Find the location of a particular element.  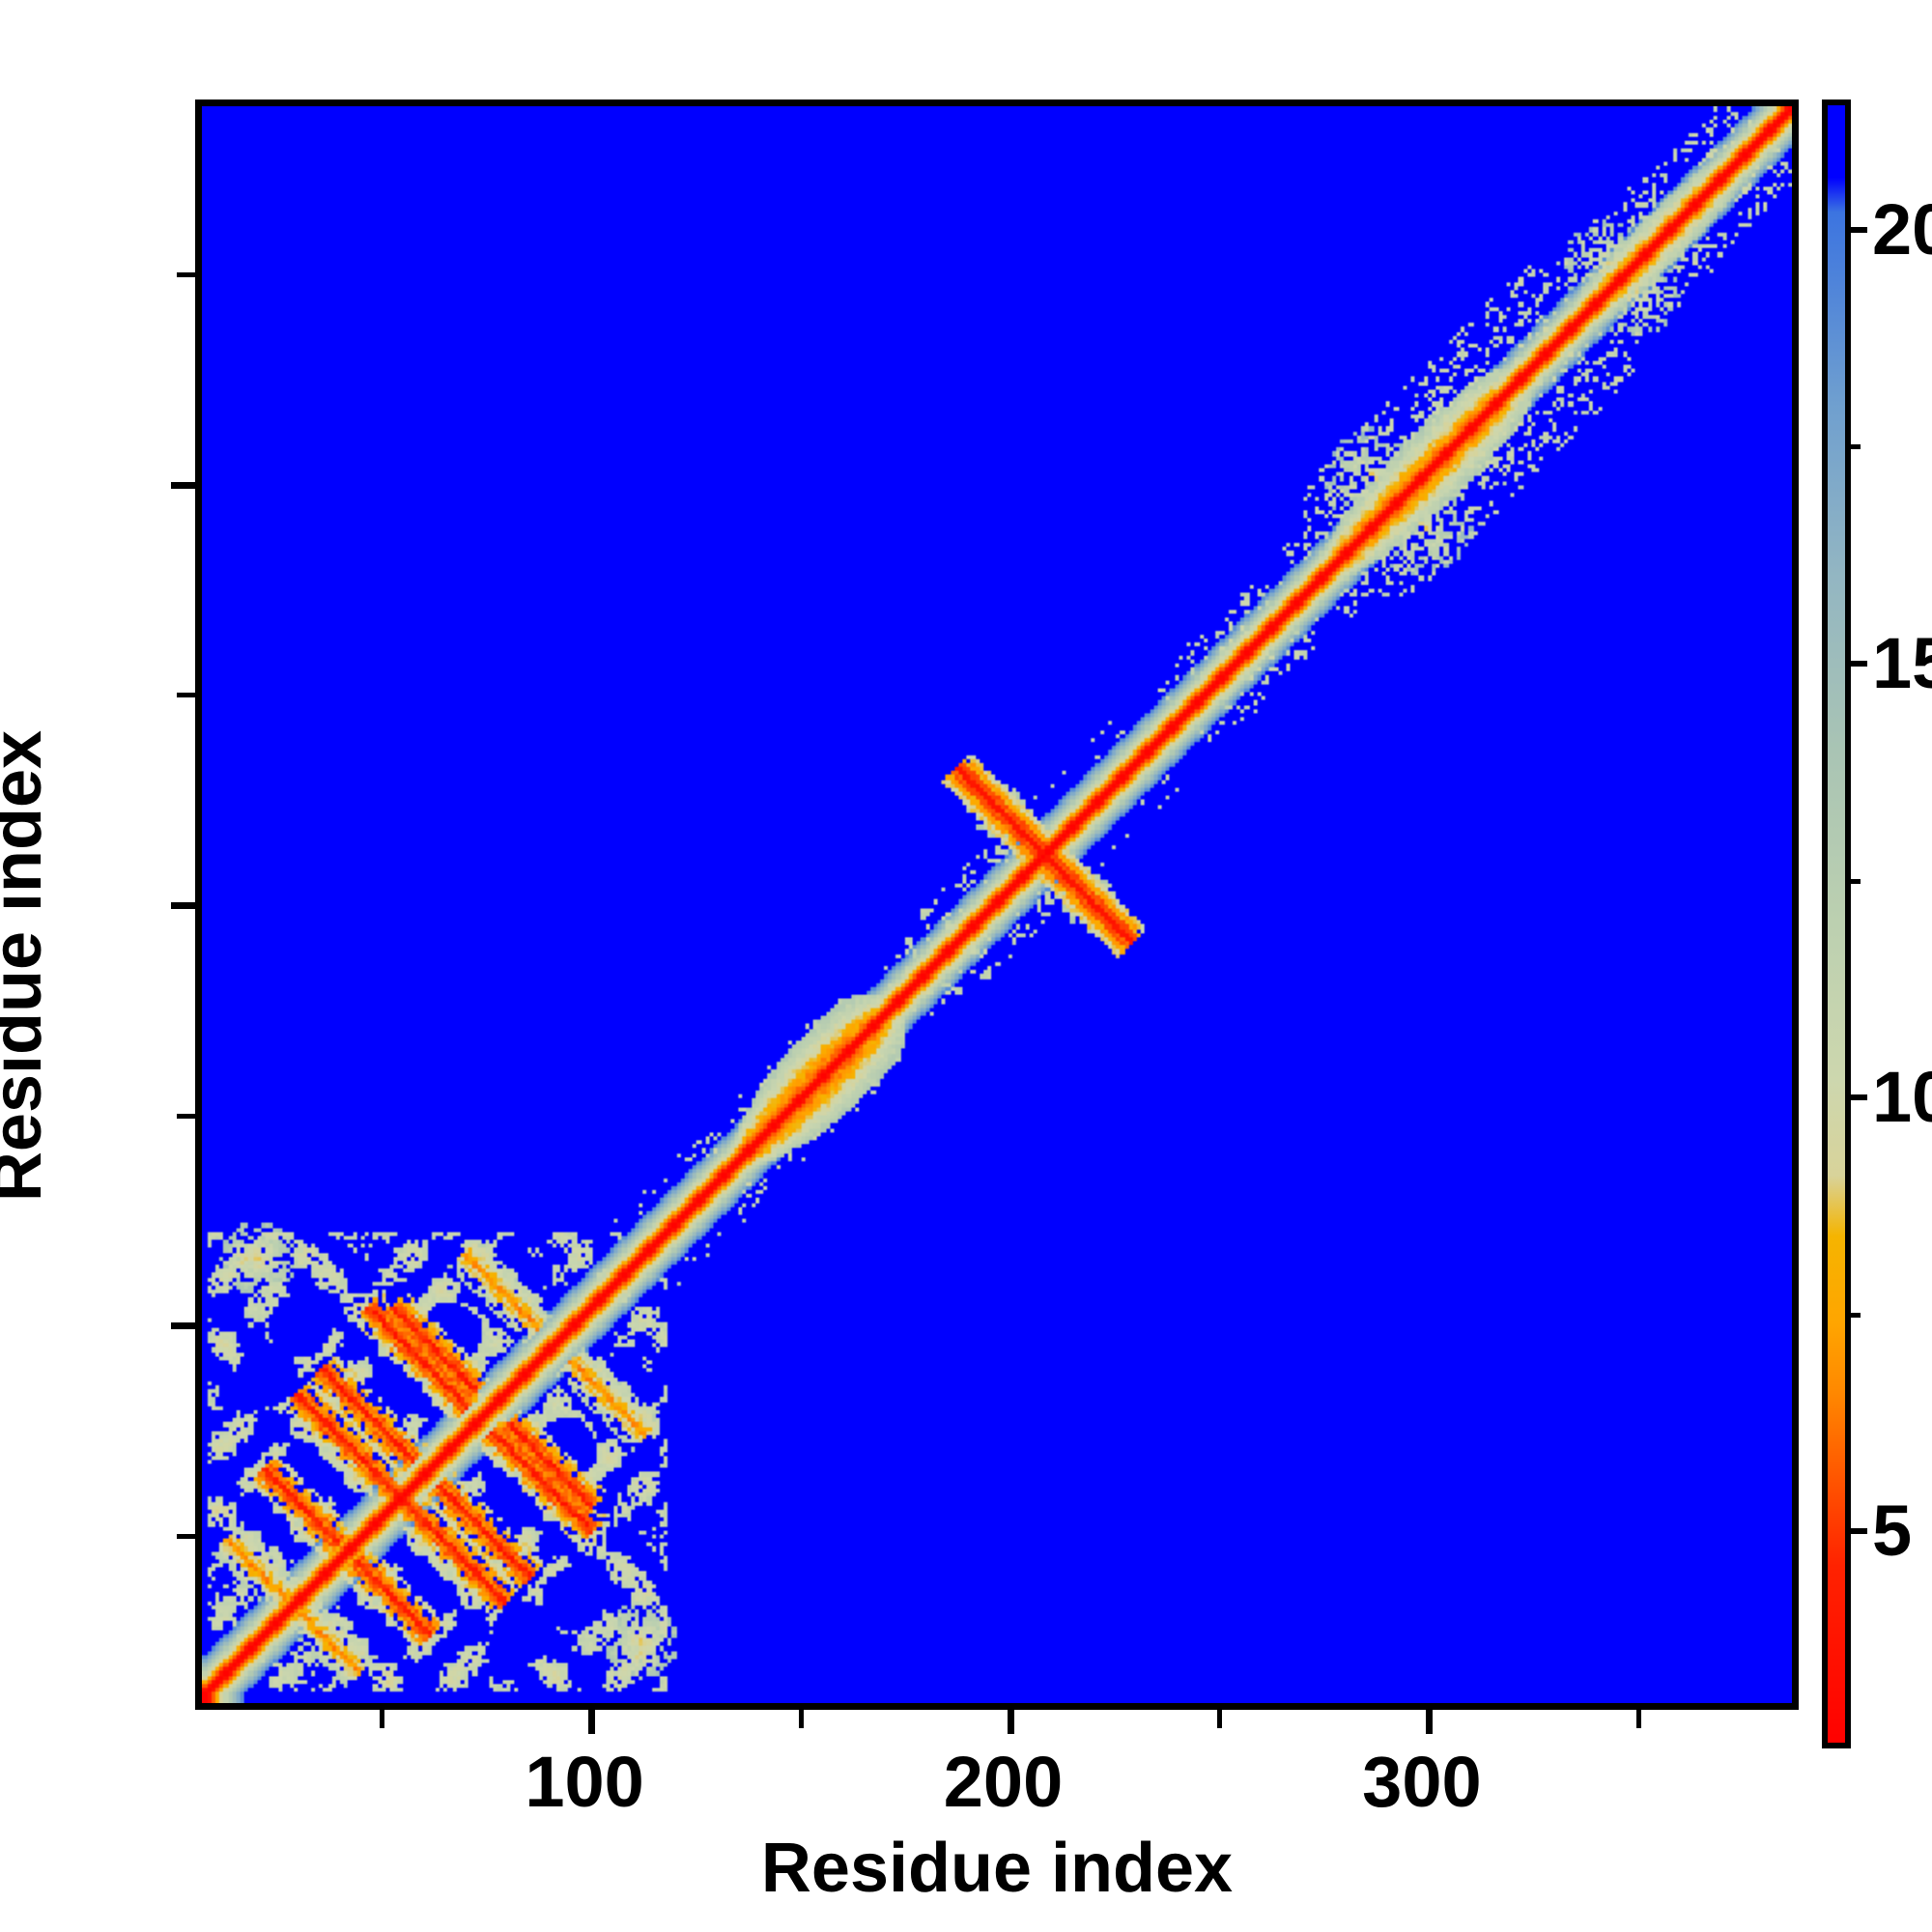

colorbar is located at coordinates (1844, 923).